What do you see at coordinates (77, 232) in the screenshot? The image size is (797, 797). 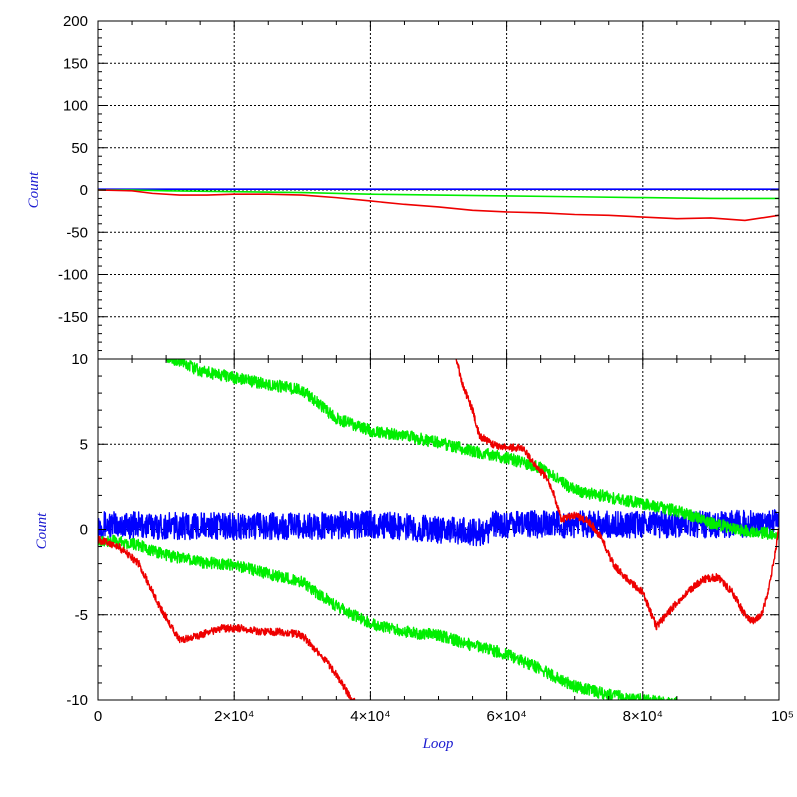 I see `y-tick-label: -50` at bounding box center [77, 232].